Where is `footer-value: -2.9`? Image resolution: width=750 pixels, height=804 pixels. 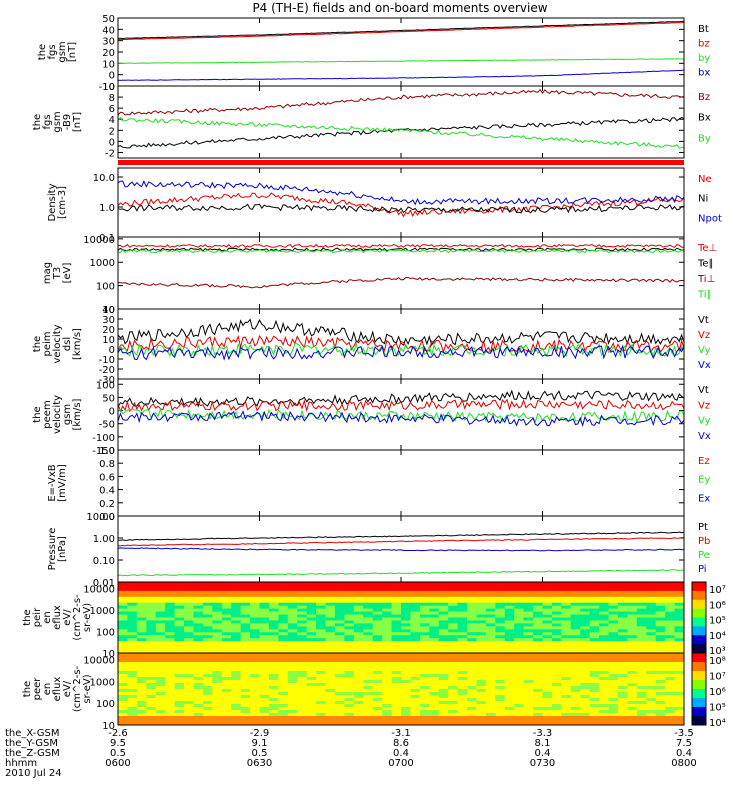
footer-value: -2.9 is located at coordinates (260, 733).